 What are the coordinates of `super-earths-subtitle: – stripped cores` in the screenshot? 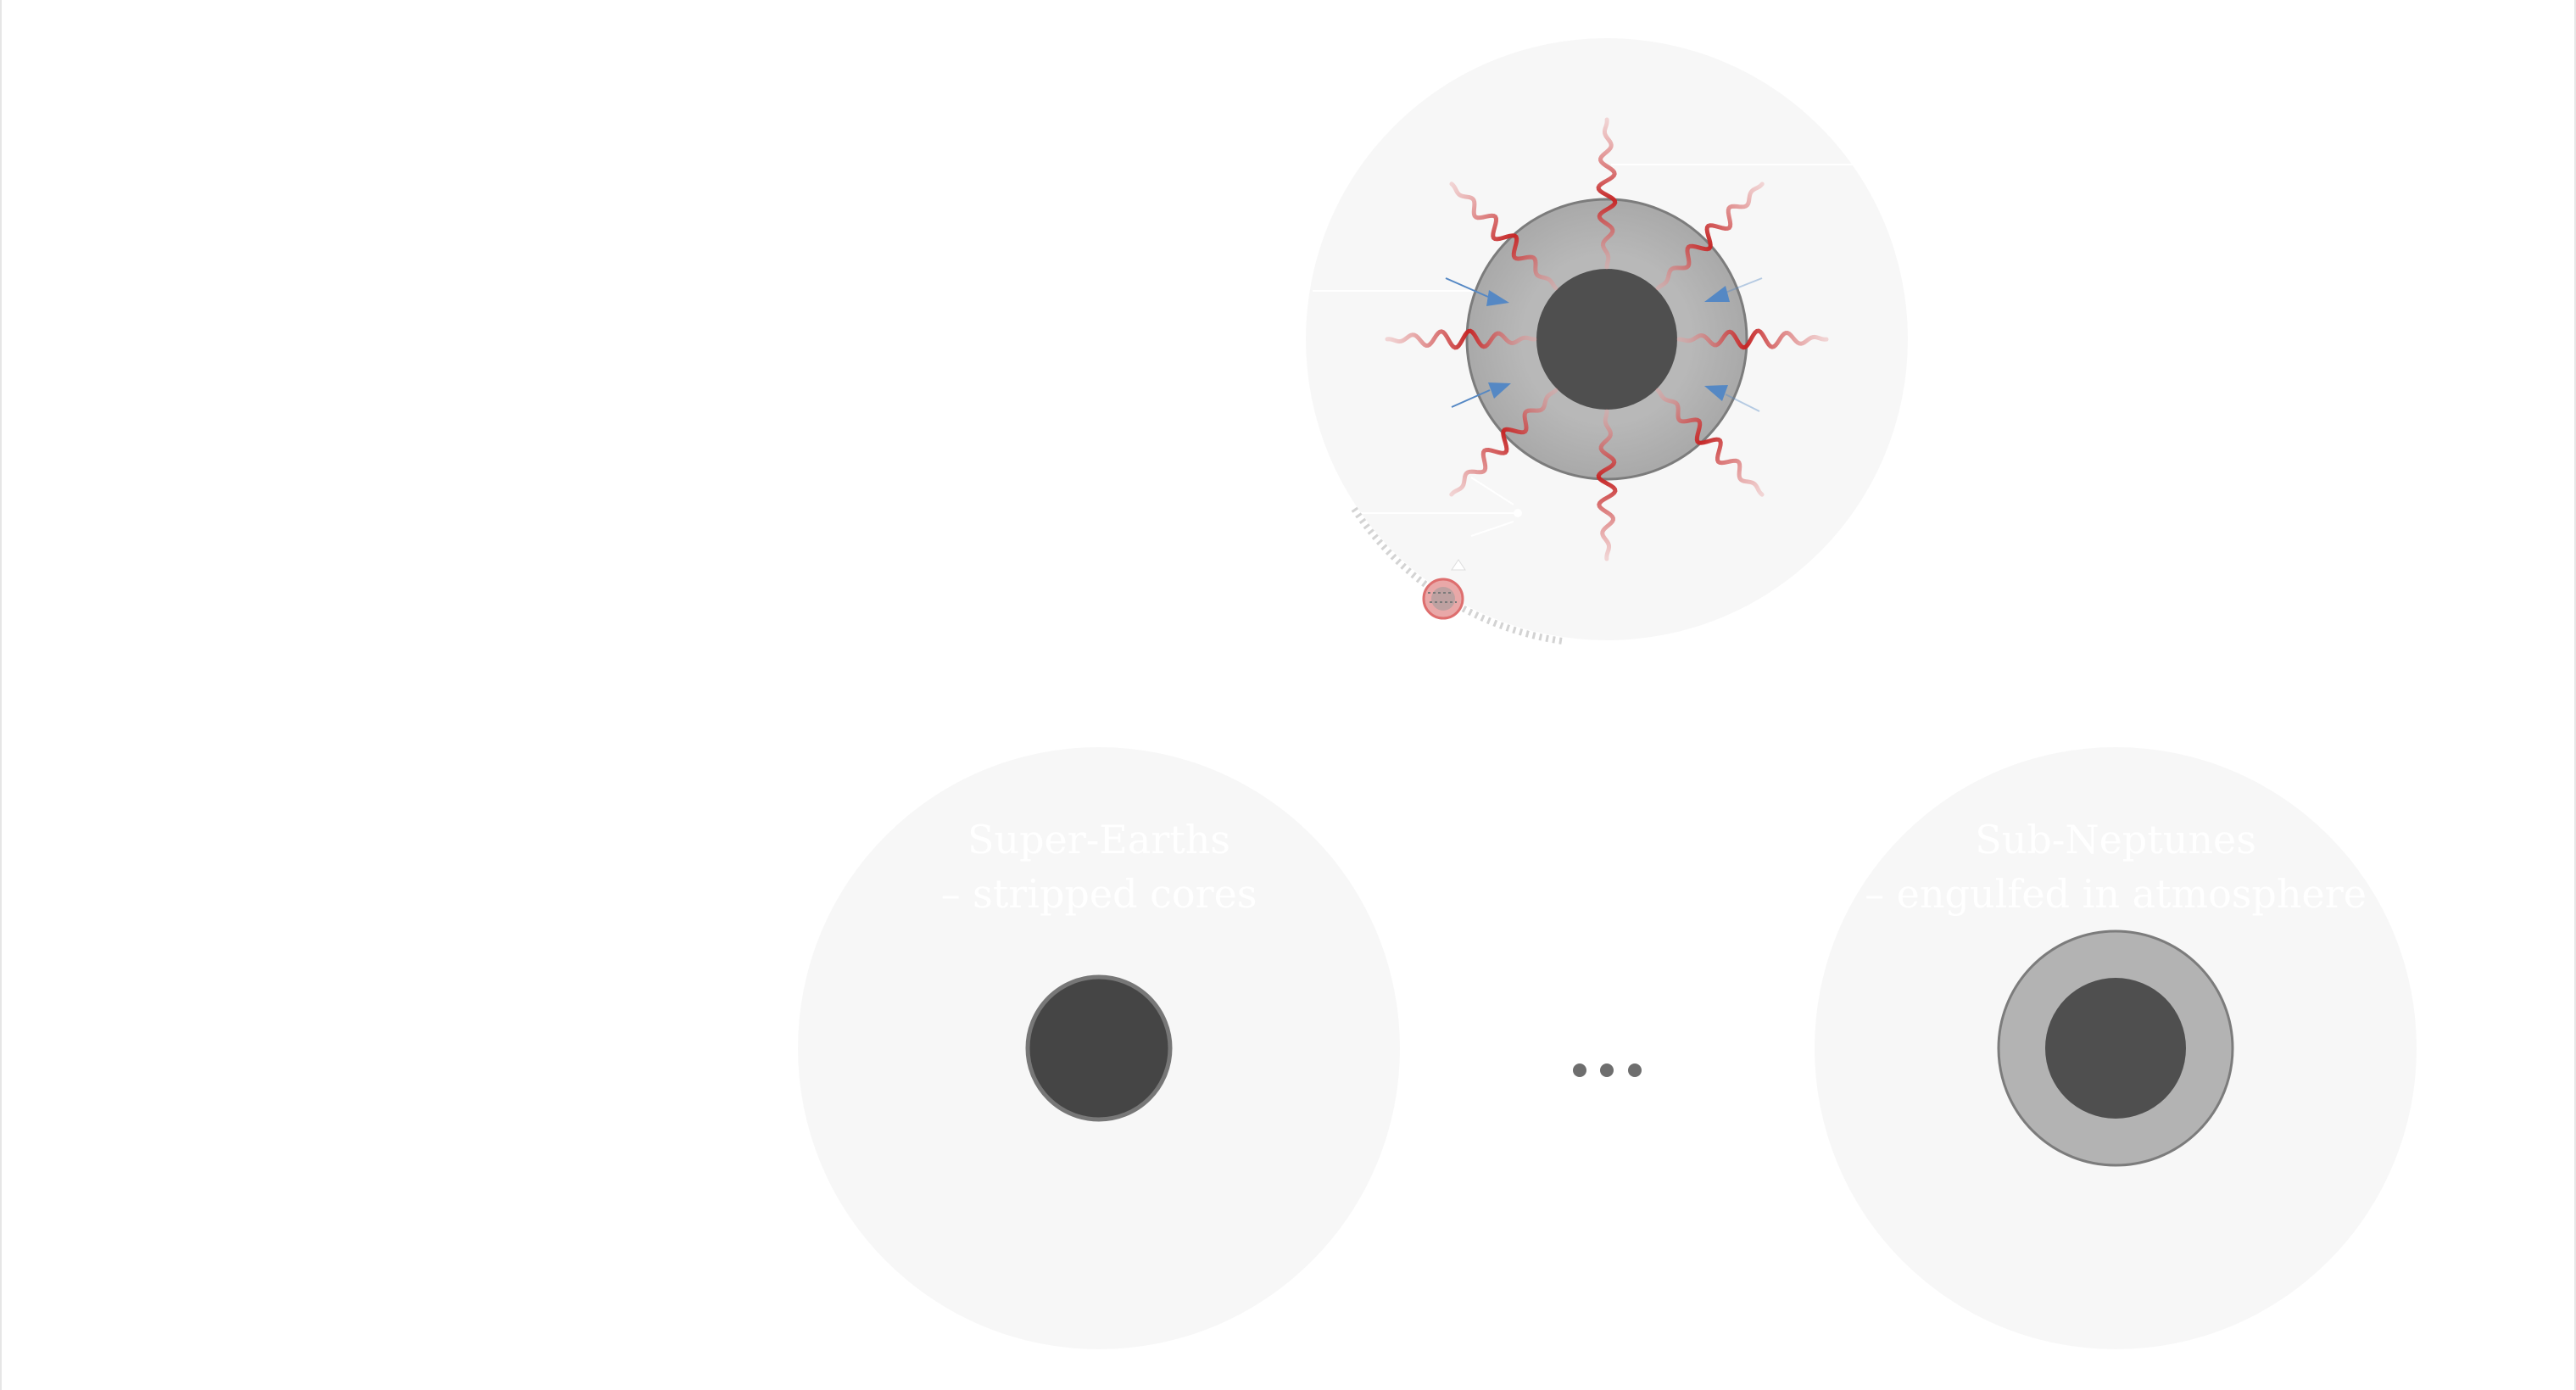 It's located at (1098, 894).